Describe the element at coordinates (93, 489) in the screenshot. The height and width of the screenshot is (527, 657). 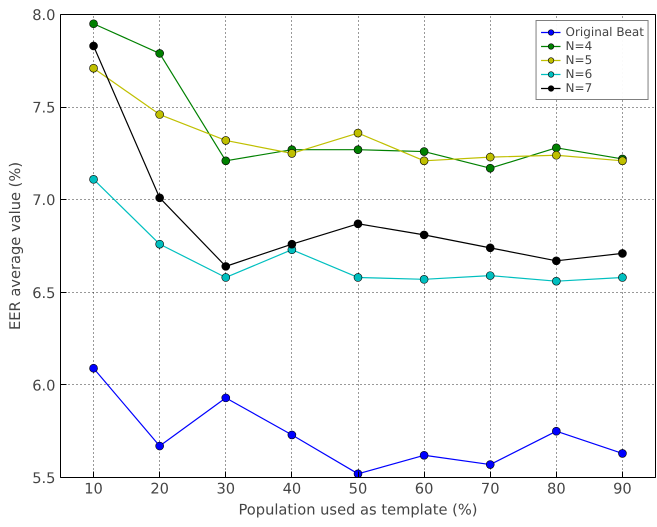
I see `x-tick-label: 10` at that location.